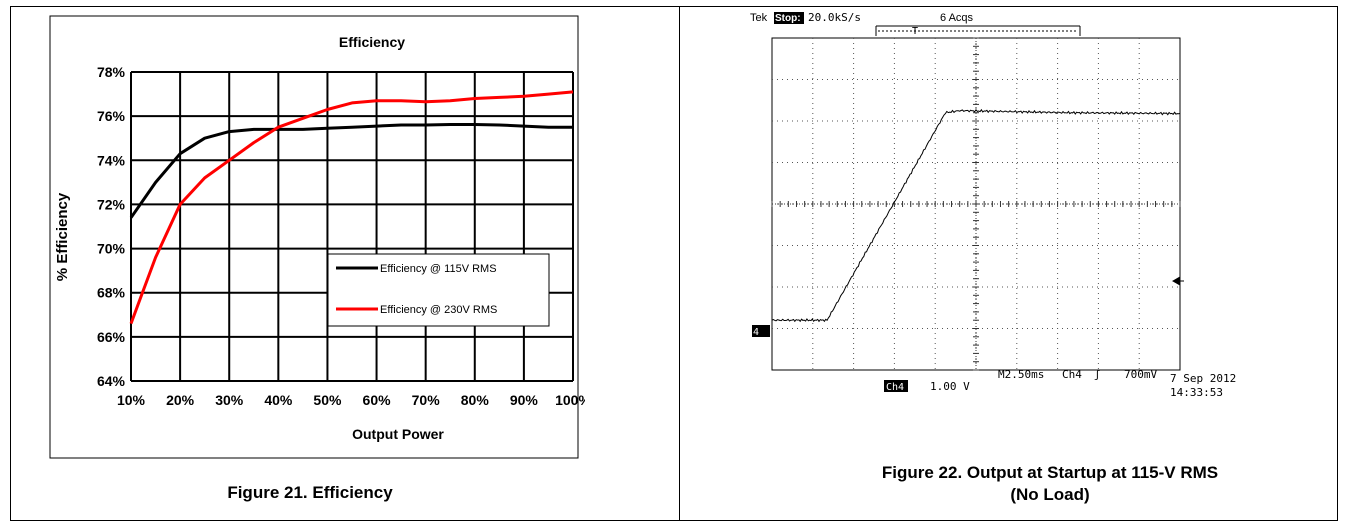 The width and height of the screenshot is (1349, 527). What do you see at coordinates (278, 400) in the screenshot?
I see `x-tick-label: 40%` at bounding box center [278, 400].